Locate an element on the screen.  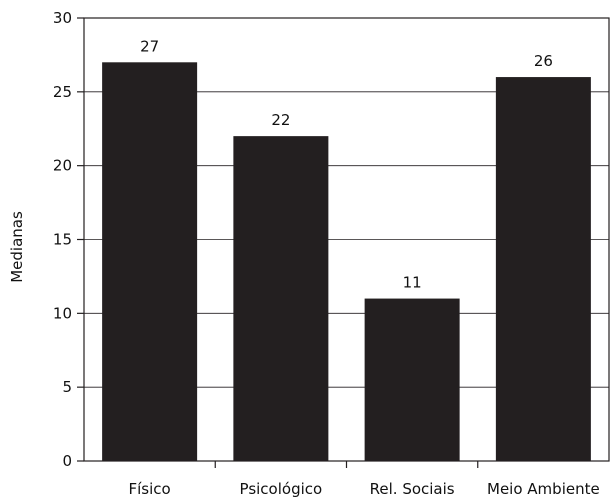
y-tick-label-20: 20 is located at coordinates (62, 166).